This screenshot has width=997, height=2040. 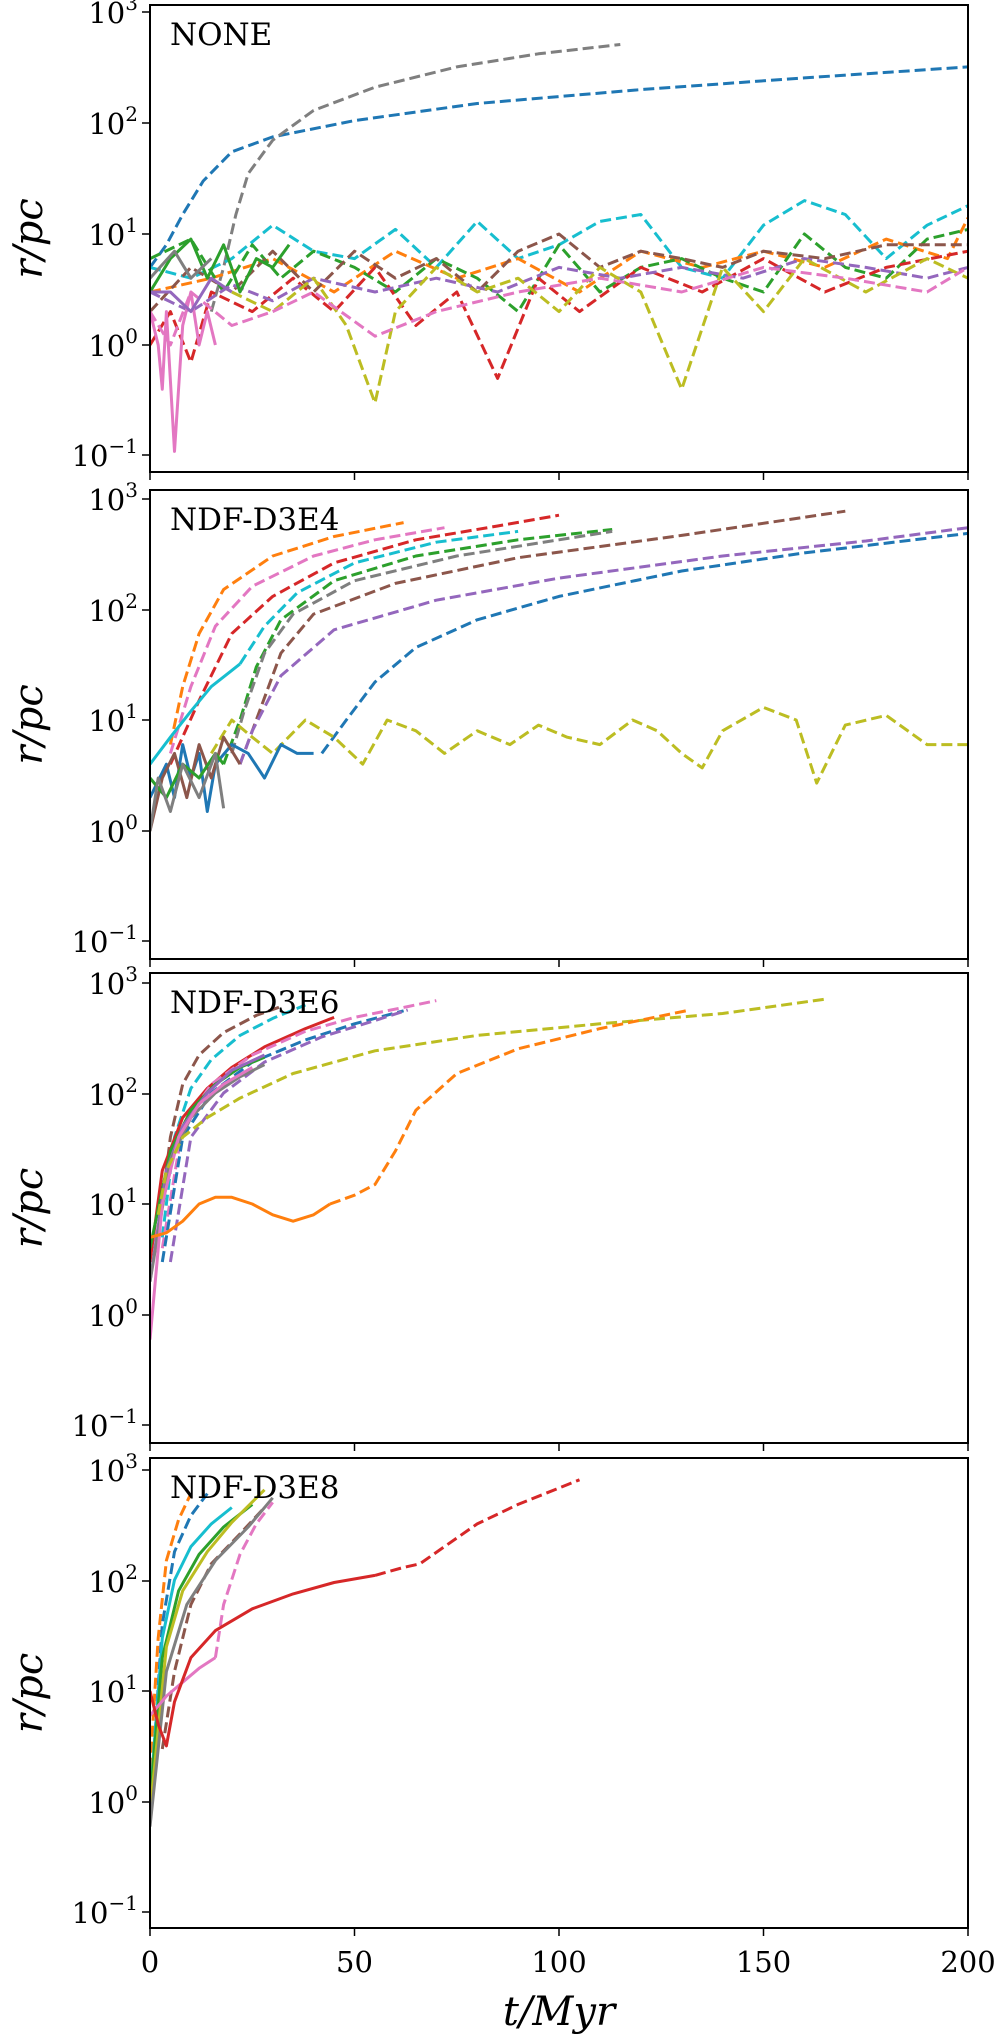 What do you see at coordinates (105, 1423) in the screenshot?
I see `panel-2-ytick-label-0: 10⁻¹` at bounding box center [105, 1423].